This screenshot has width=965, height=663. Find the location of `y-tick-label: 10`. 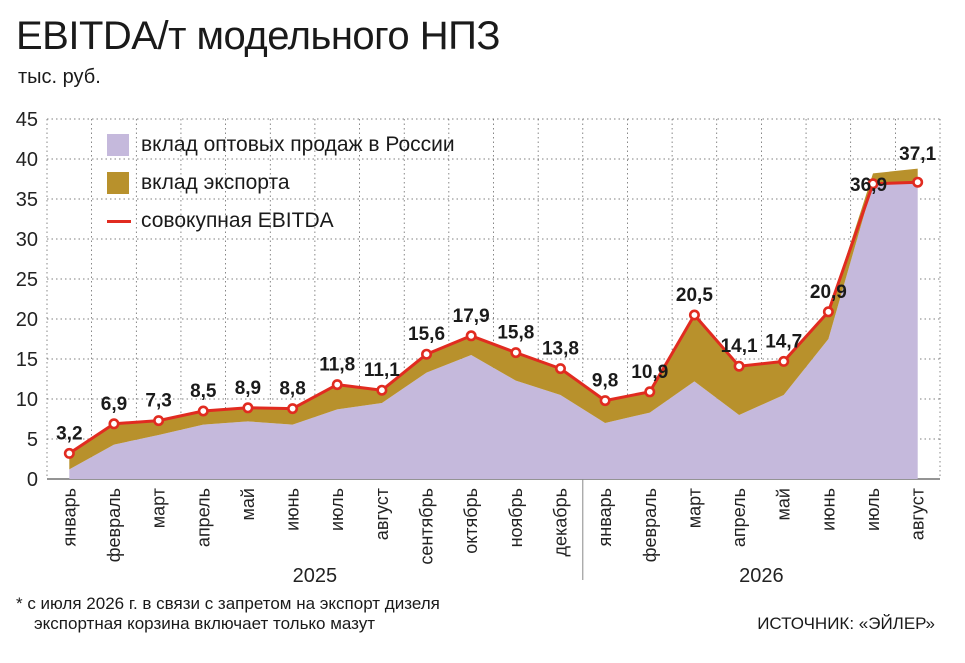

y-tick-label: 10 is located at coordinates (27, 400).